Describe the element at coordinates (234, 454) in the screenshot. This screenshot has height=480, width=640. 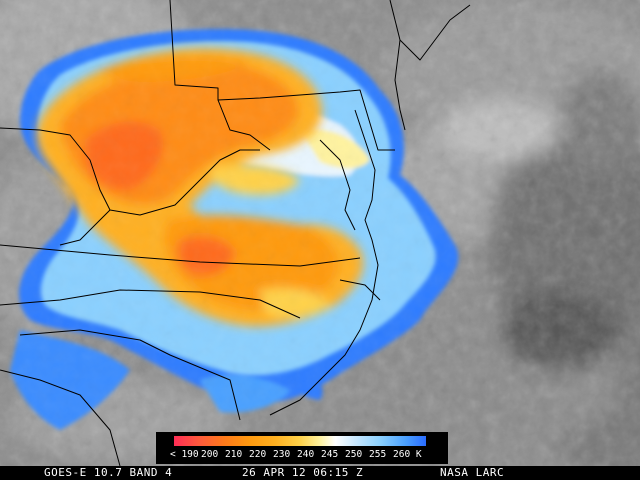
I see `colorbar-label: 210` at that location.